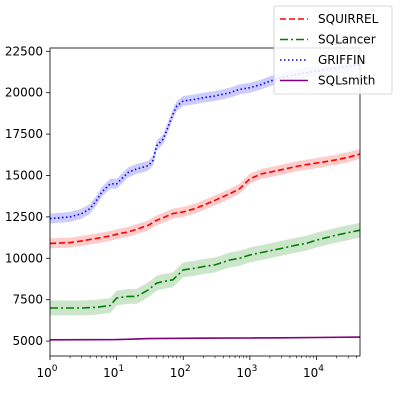  What do you see at coordinates (205, 338) in the screenshot?
I see `series-line-sqlsmith` at bounding box center [205, 338].